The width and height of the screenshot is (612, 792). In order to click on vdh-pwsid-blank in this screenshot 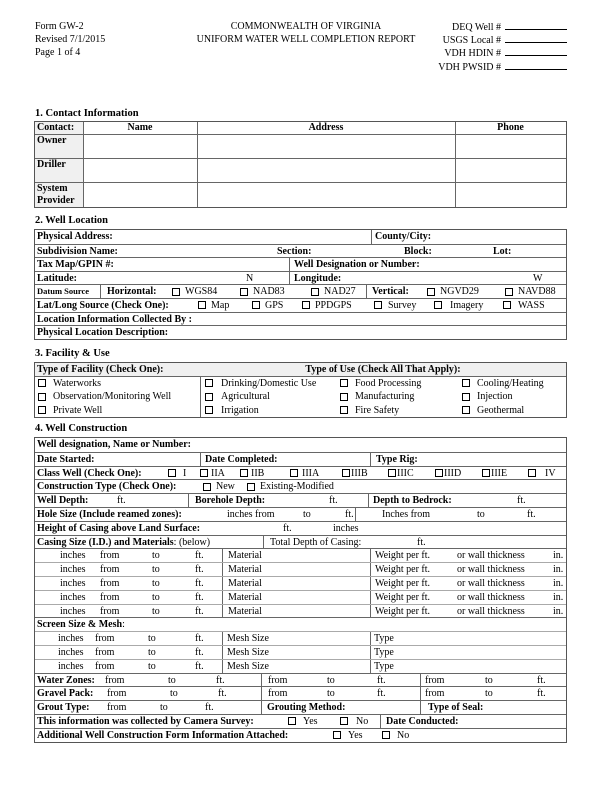, I will do `click(536, 65)`.